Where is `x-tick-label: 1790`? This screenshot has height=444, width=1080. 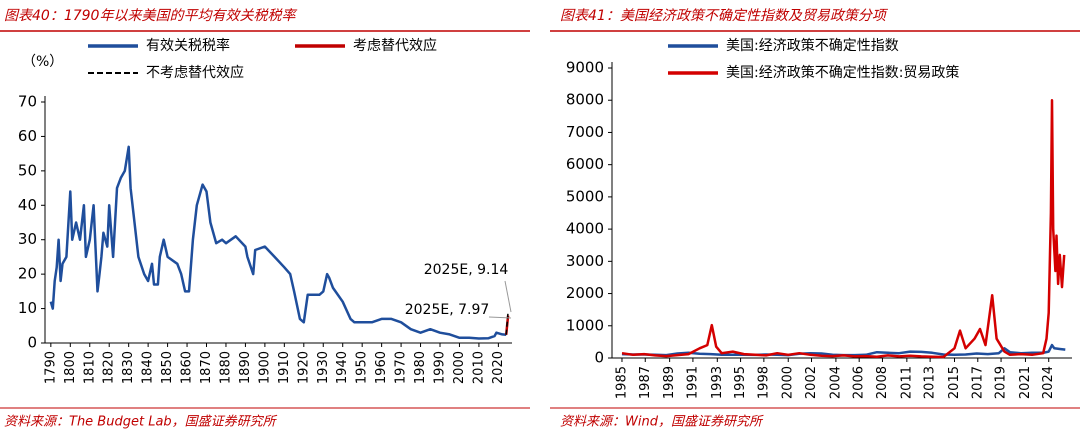 x-tick-label: 1790 is located at coordinates (50, 367).